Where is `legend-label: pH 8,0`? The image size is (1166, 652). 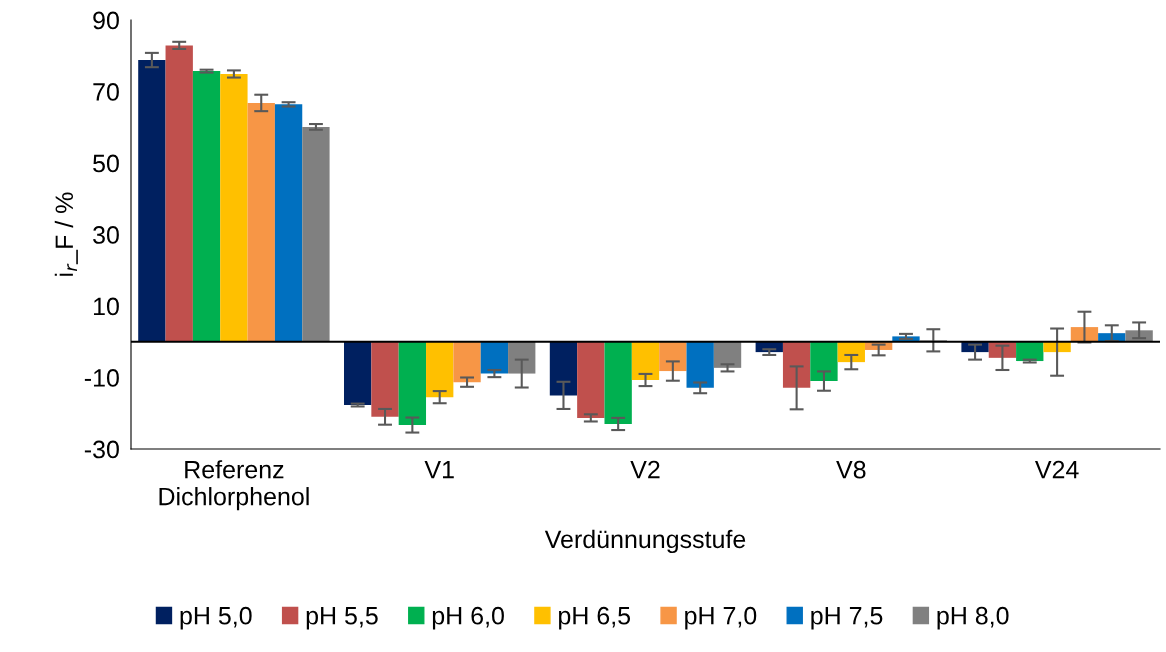
legend-label: pH 8,0 is located at coordinates (973, 618).